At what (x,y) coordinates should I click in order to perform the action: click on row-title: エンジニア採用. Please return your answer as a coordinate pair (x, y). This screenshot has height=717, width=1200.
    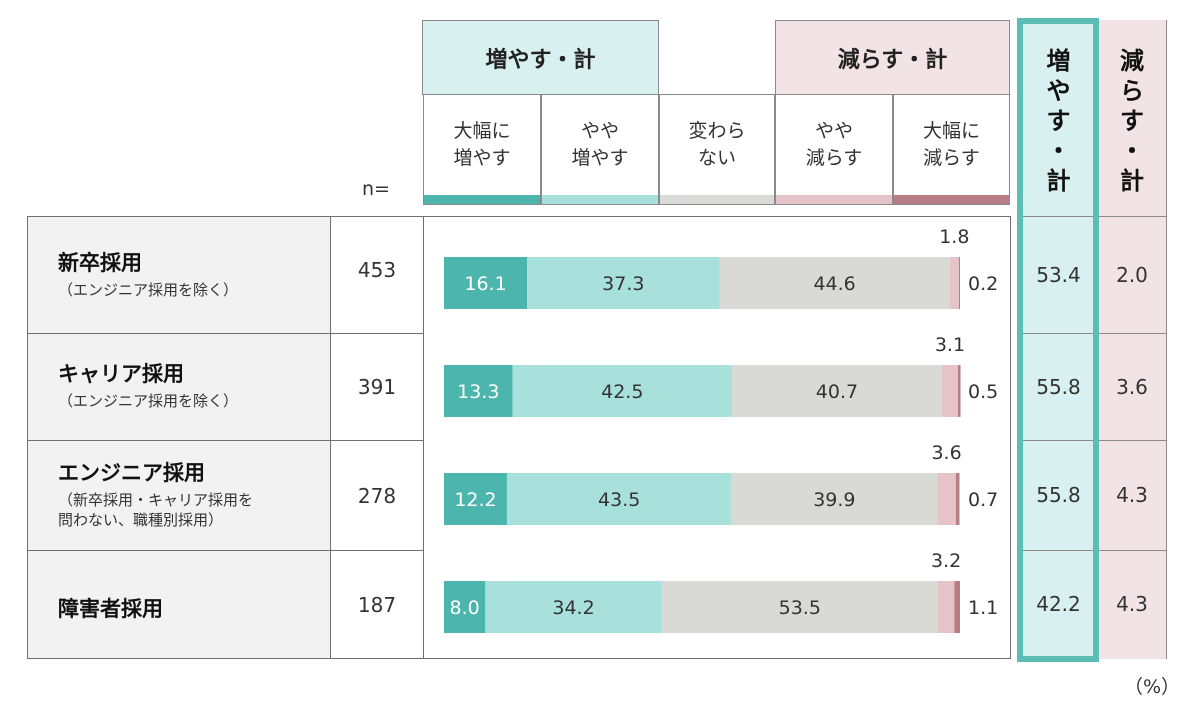
    Looking at the image, I should click on (131, 473).